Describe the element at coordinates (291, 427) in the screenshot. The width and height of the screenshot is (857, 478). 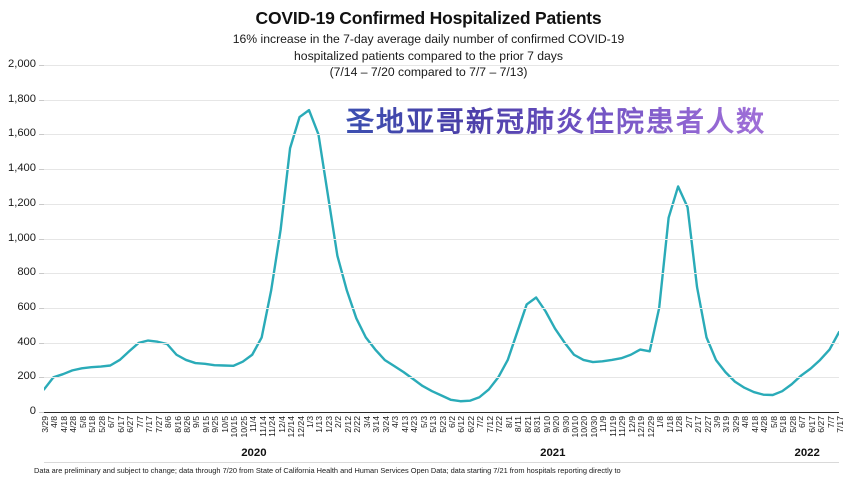
I see `x-axis-label: 12/14` at that location.